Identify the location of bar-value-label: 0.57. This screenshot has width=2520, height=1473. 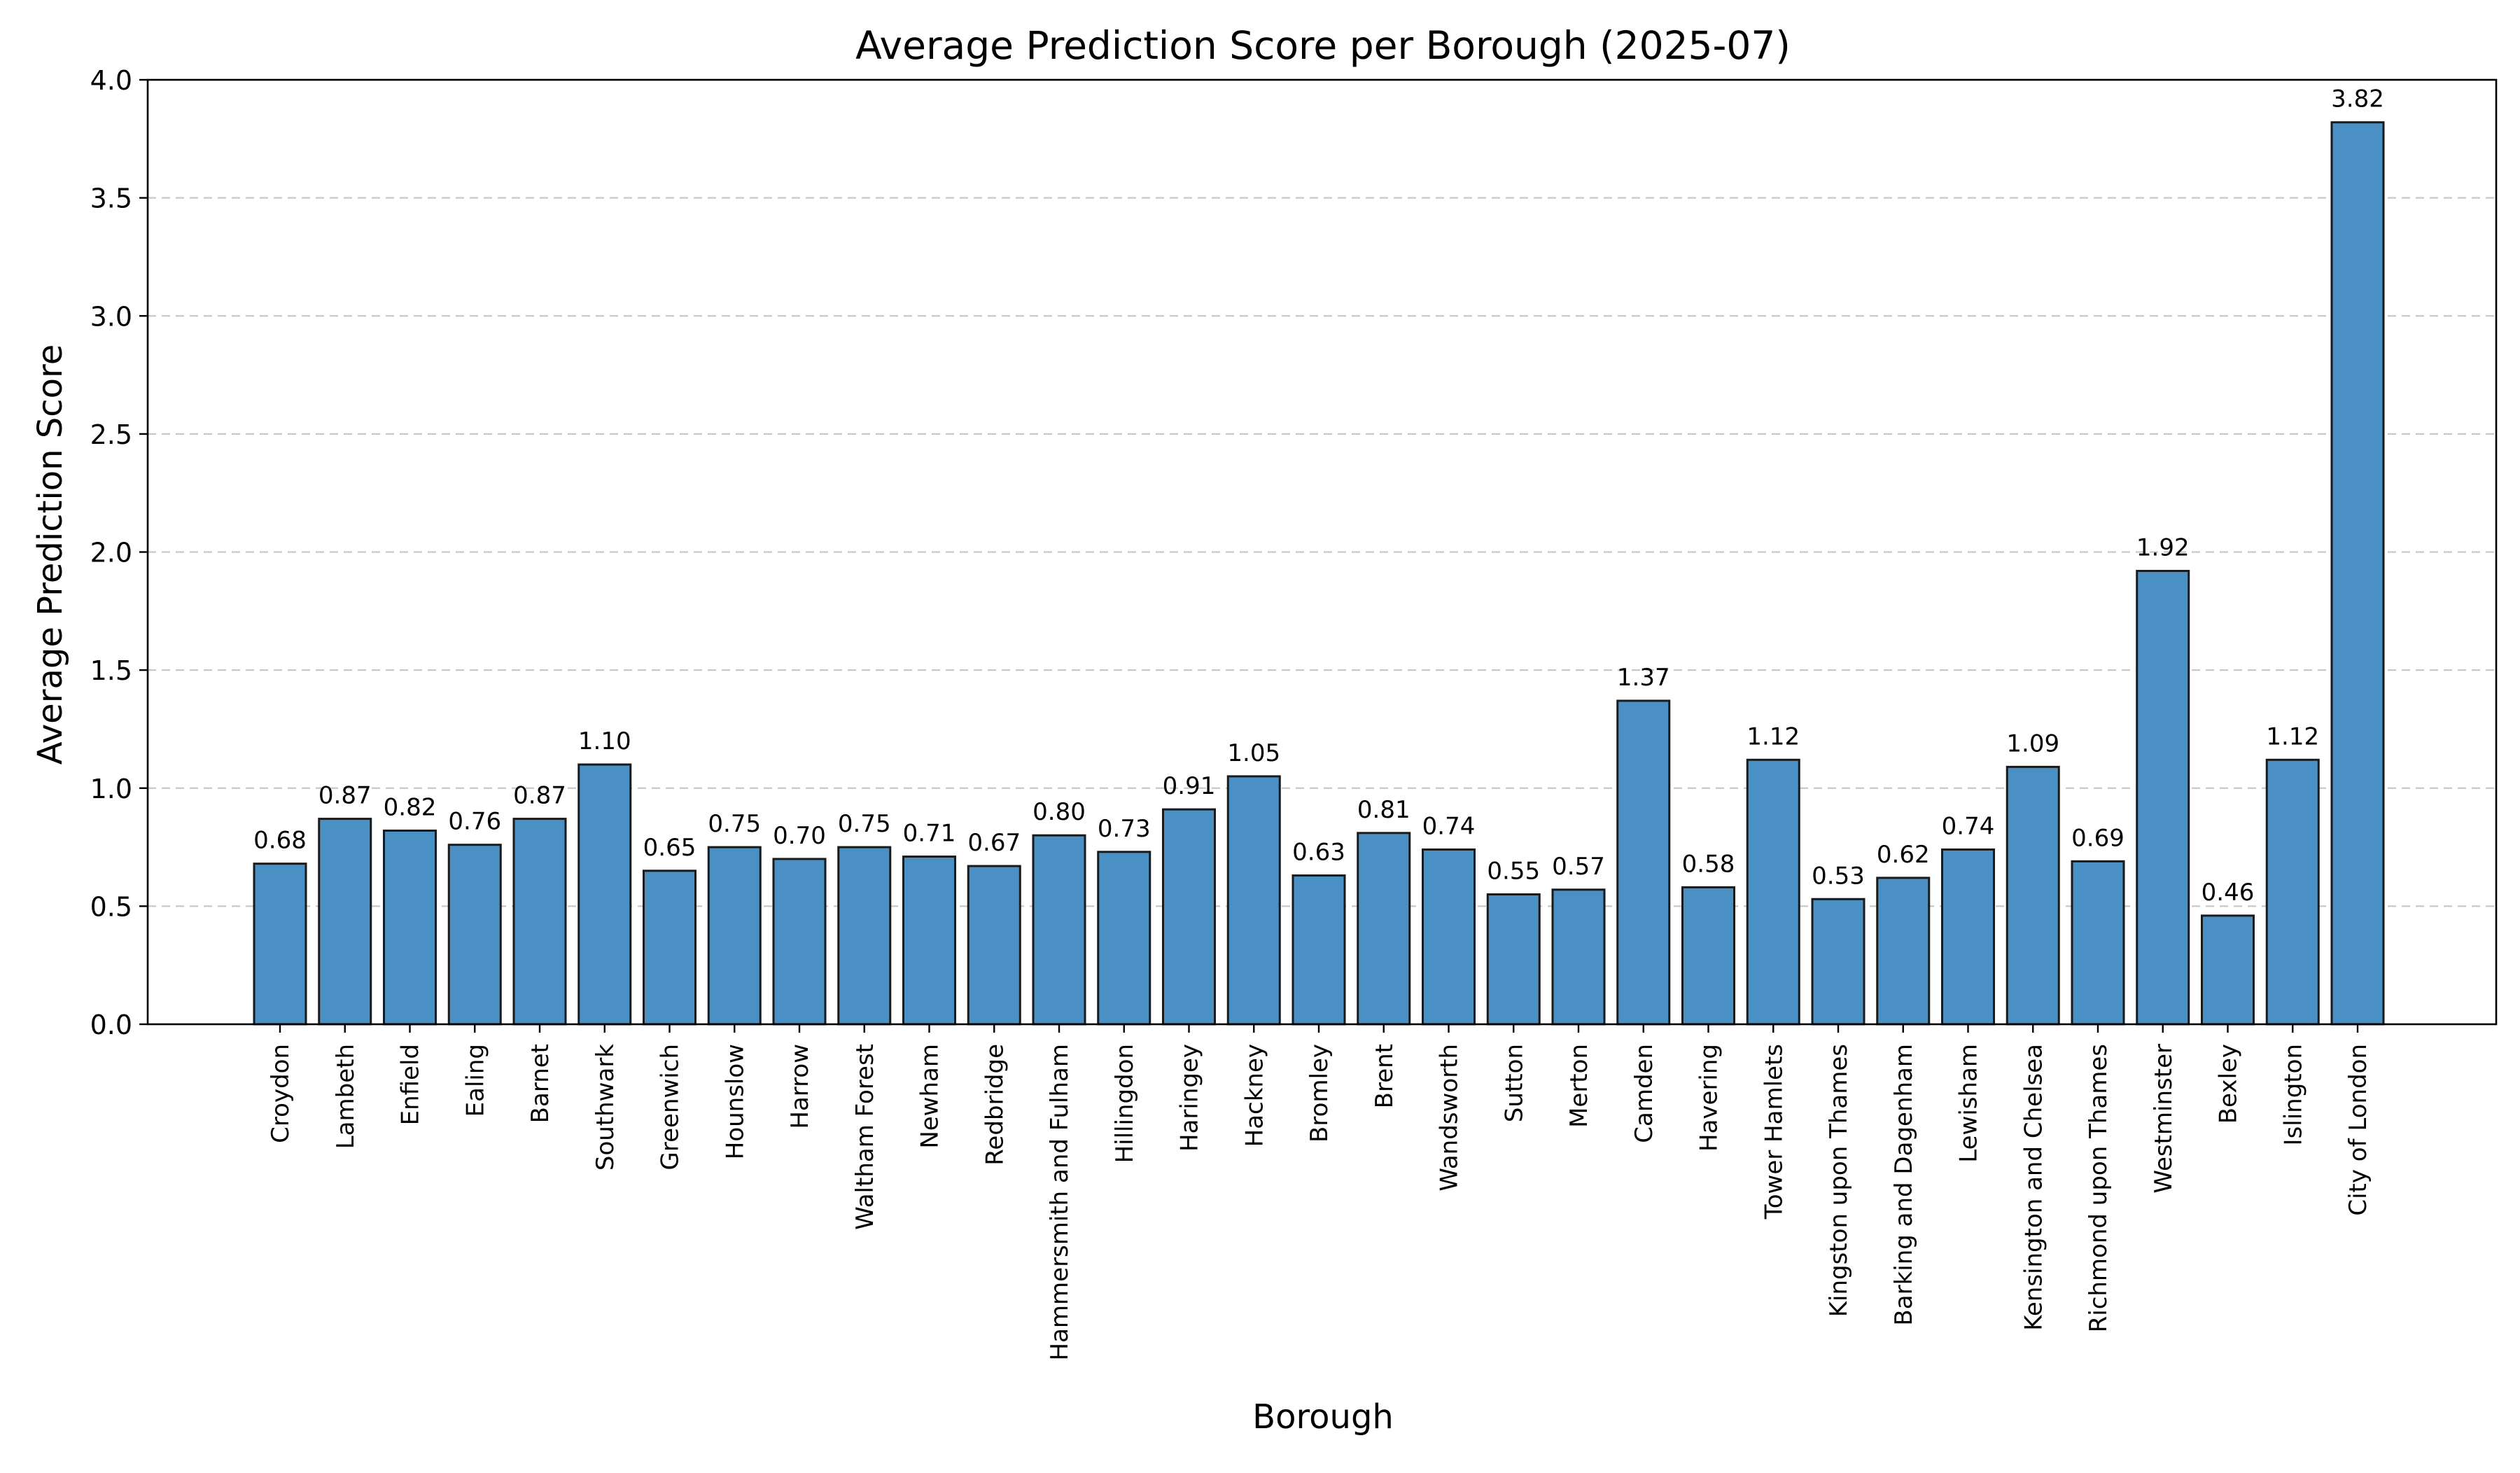
(1578, 867).